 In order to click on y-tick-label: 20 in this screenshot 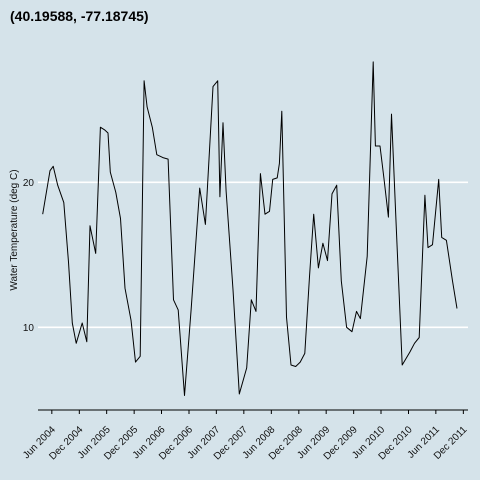, I will do `click(29, 183)`.